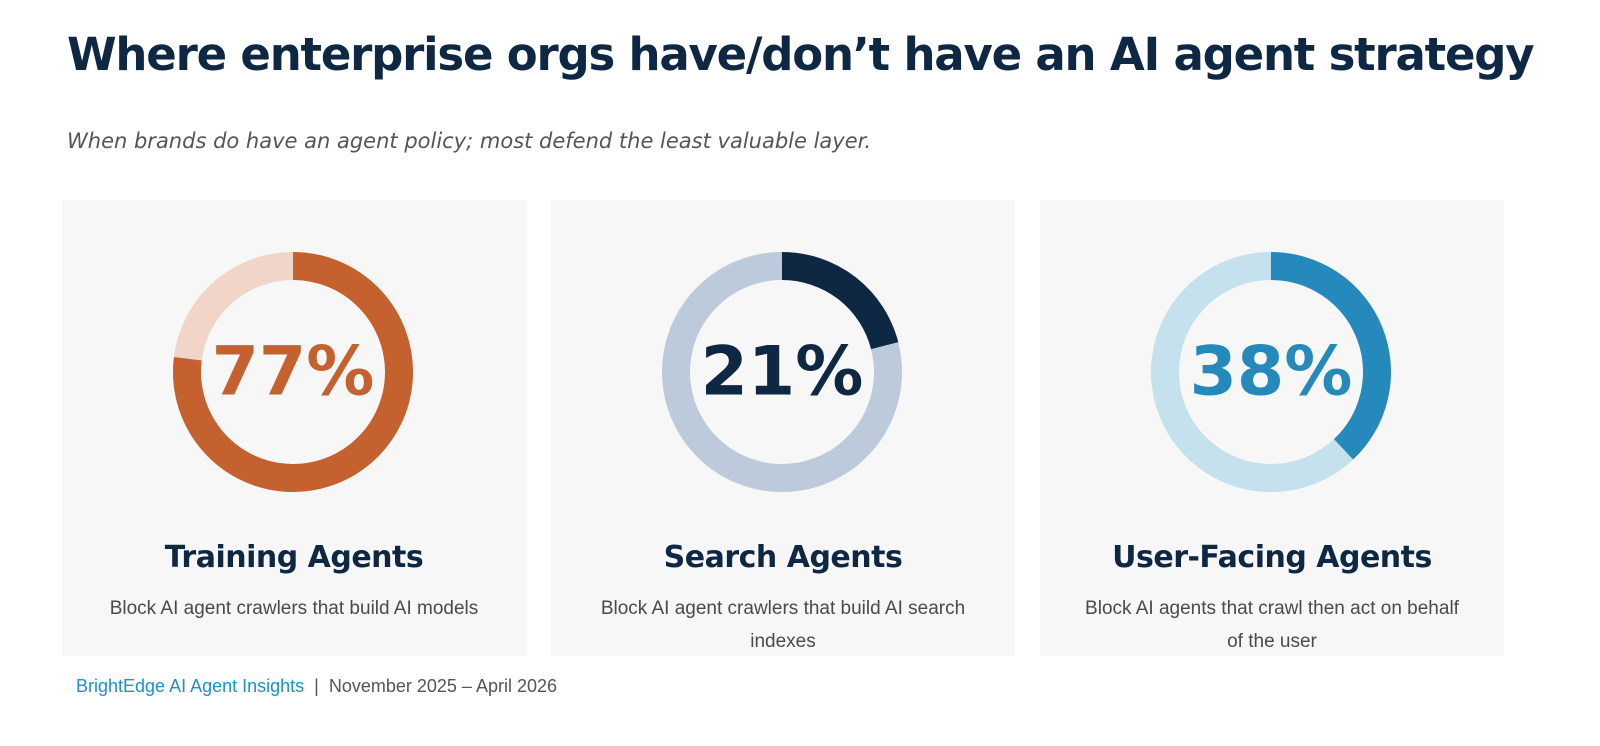 The height and width of the screenshot is (746, 1600). I want to click on percent-label: 38%, so click(1271, 372).